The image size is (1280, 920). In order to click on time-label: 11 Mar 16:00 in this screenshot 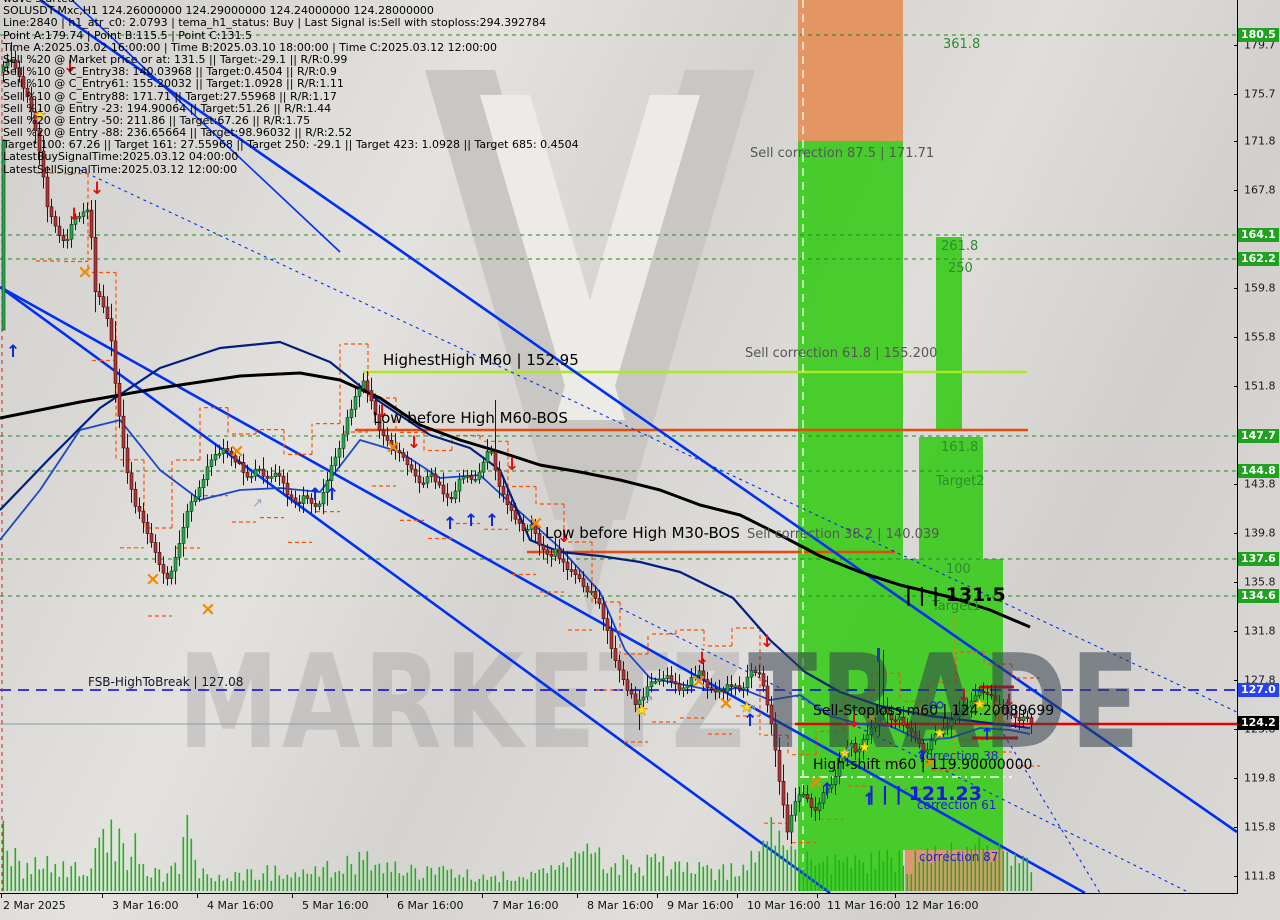, I will do `click(864, 905)`.